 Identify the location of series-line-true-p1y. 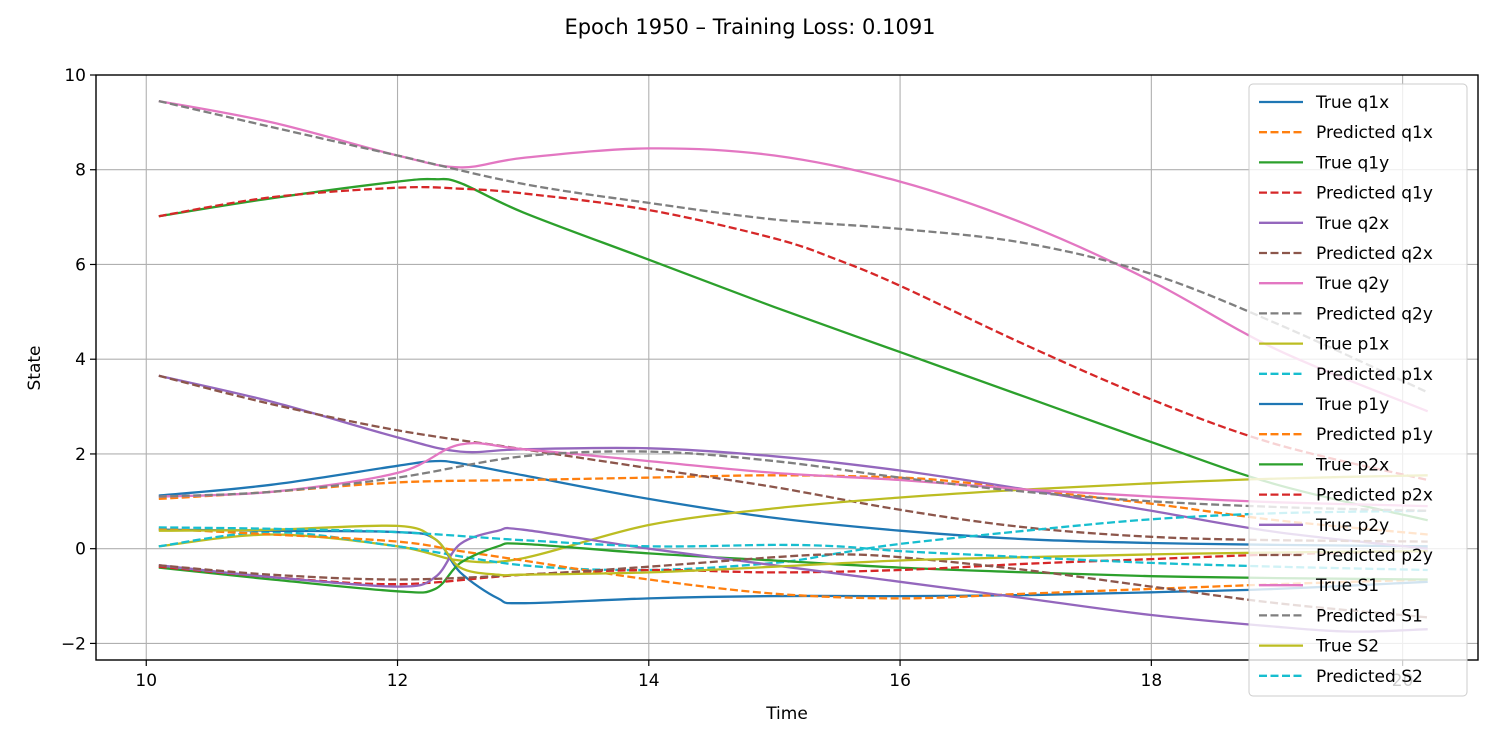
(793, 566).